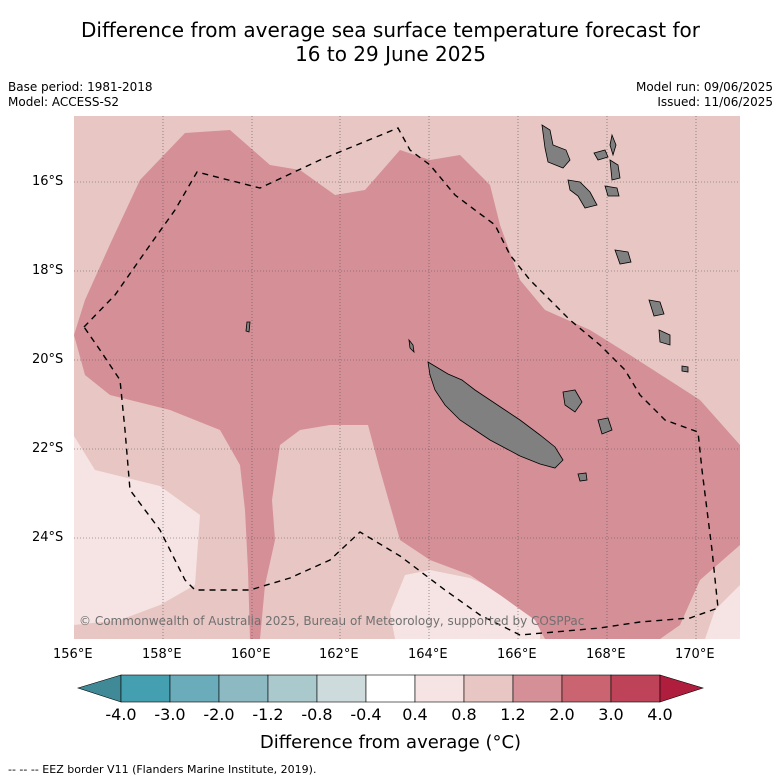 This screenshot has height=781, width=781. Describe the element at coordinates (48, 448) in the screenshot. I see `lat-label-22s: 22°S` at that location.